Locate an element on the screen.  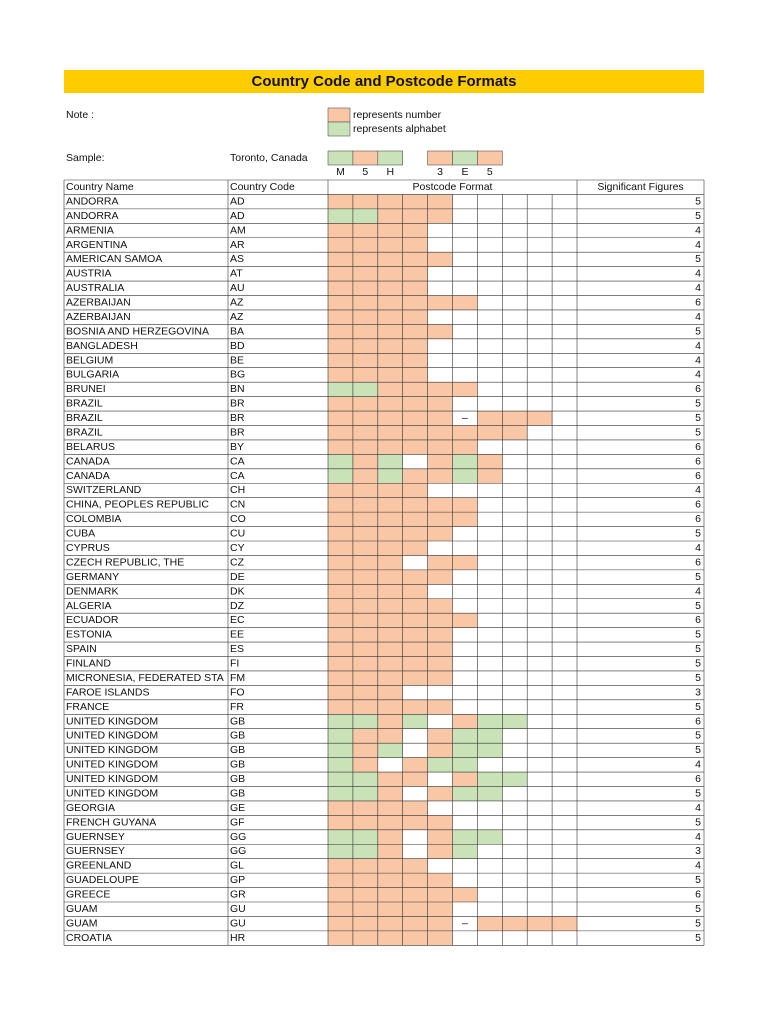
country-code: GB is located at coordinates (237, 721).